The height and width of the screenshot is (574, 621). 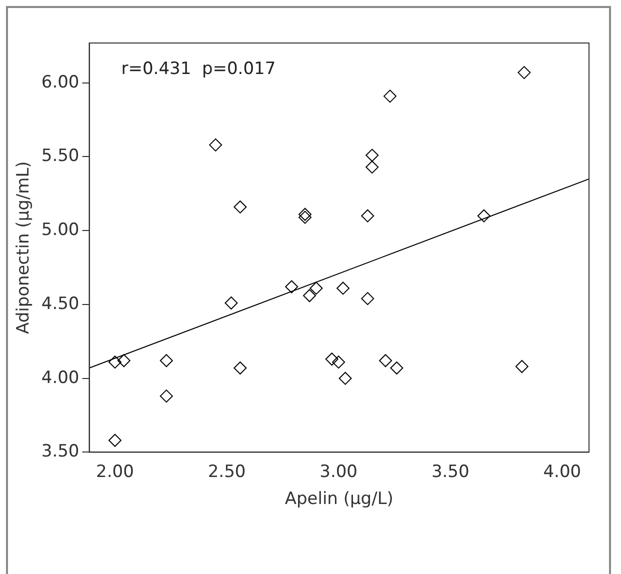 What do you see at coordinates (60, 378) in the screenshot?
I see `y-tick-label: 4.00` at bounding box center [60, 378].